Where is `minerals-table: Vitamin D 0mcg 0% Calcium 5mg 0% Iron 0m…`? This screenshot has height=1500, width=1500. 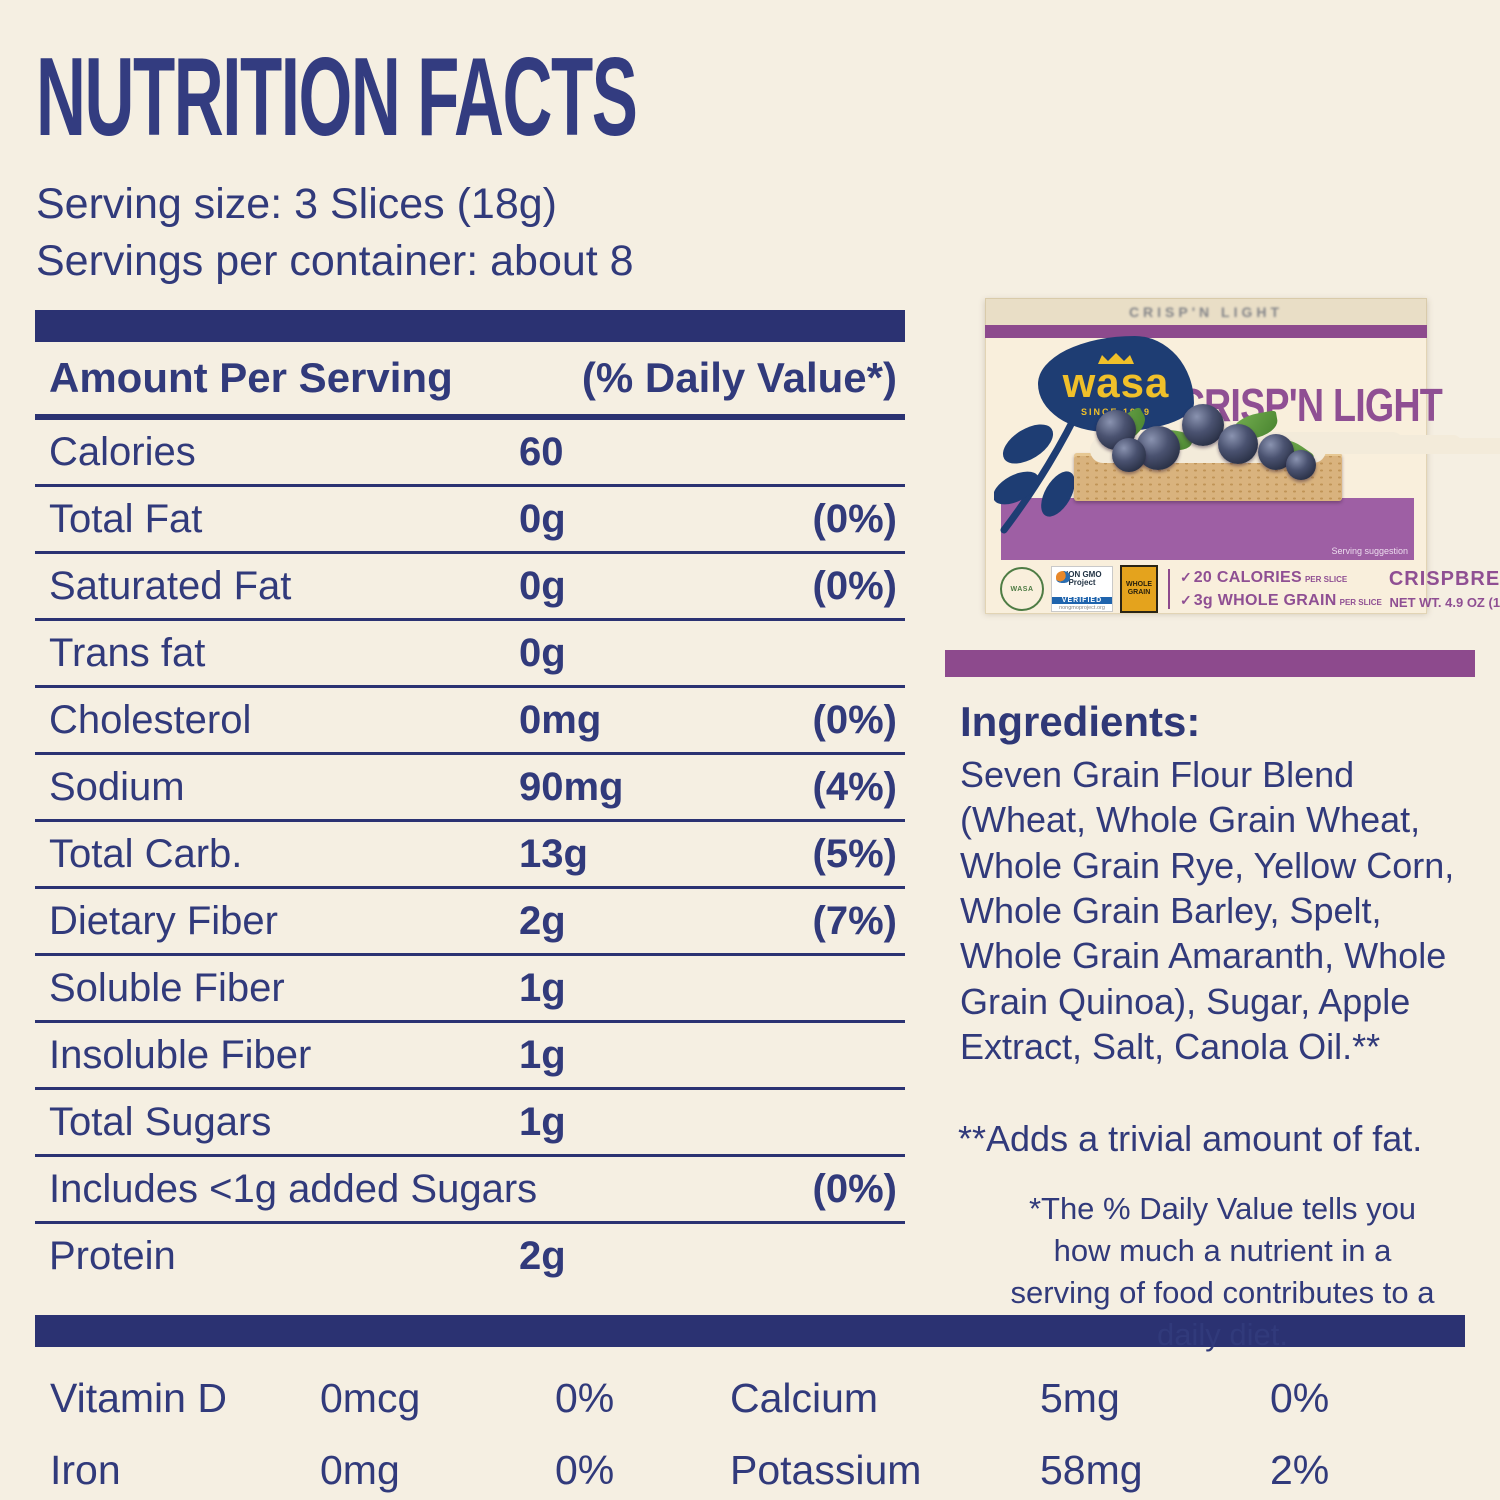 minerals-table: Vitamin D 0mcg 0% Calcium 5mg 0% Iron 0m… is located at coordinates (760, 1433).